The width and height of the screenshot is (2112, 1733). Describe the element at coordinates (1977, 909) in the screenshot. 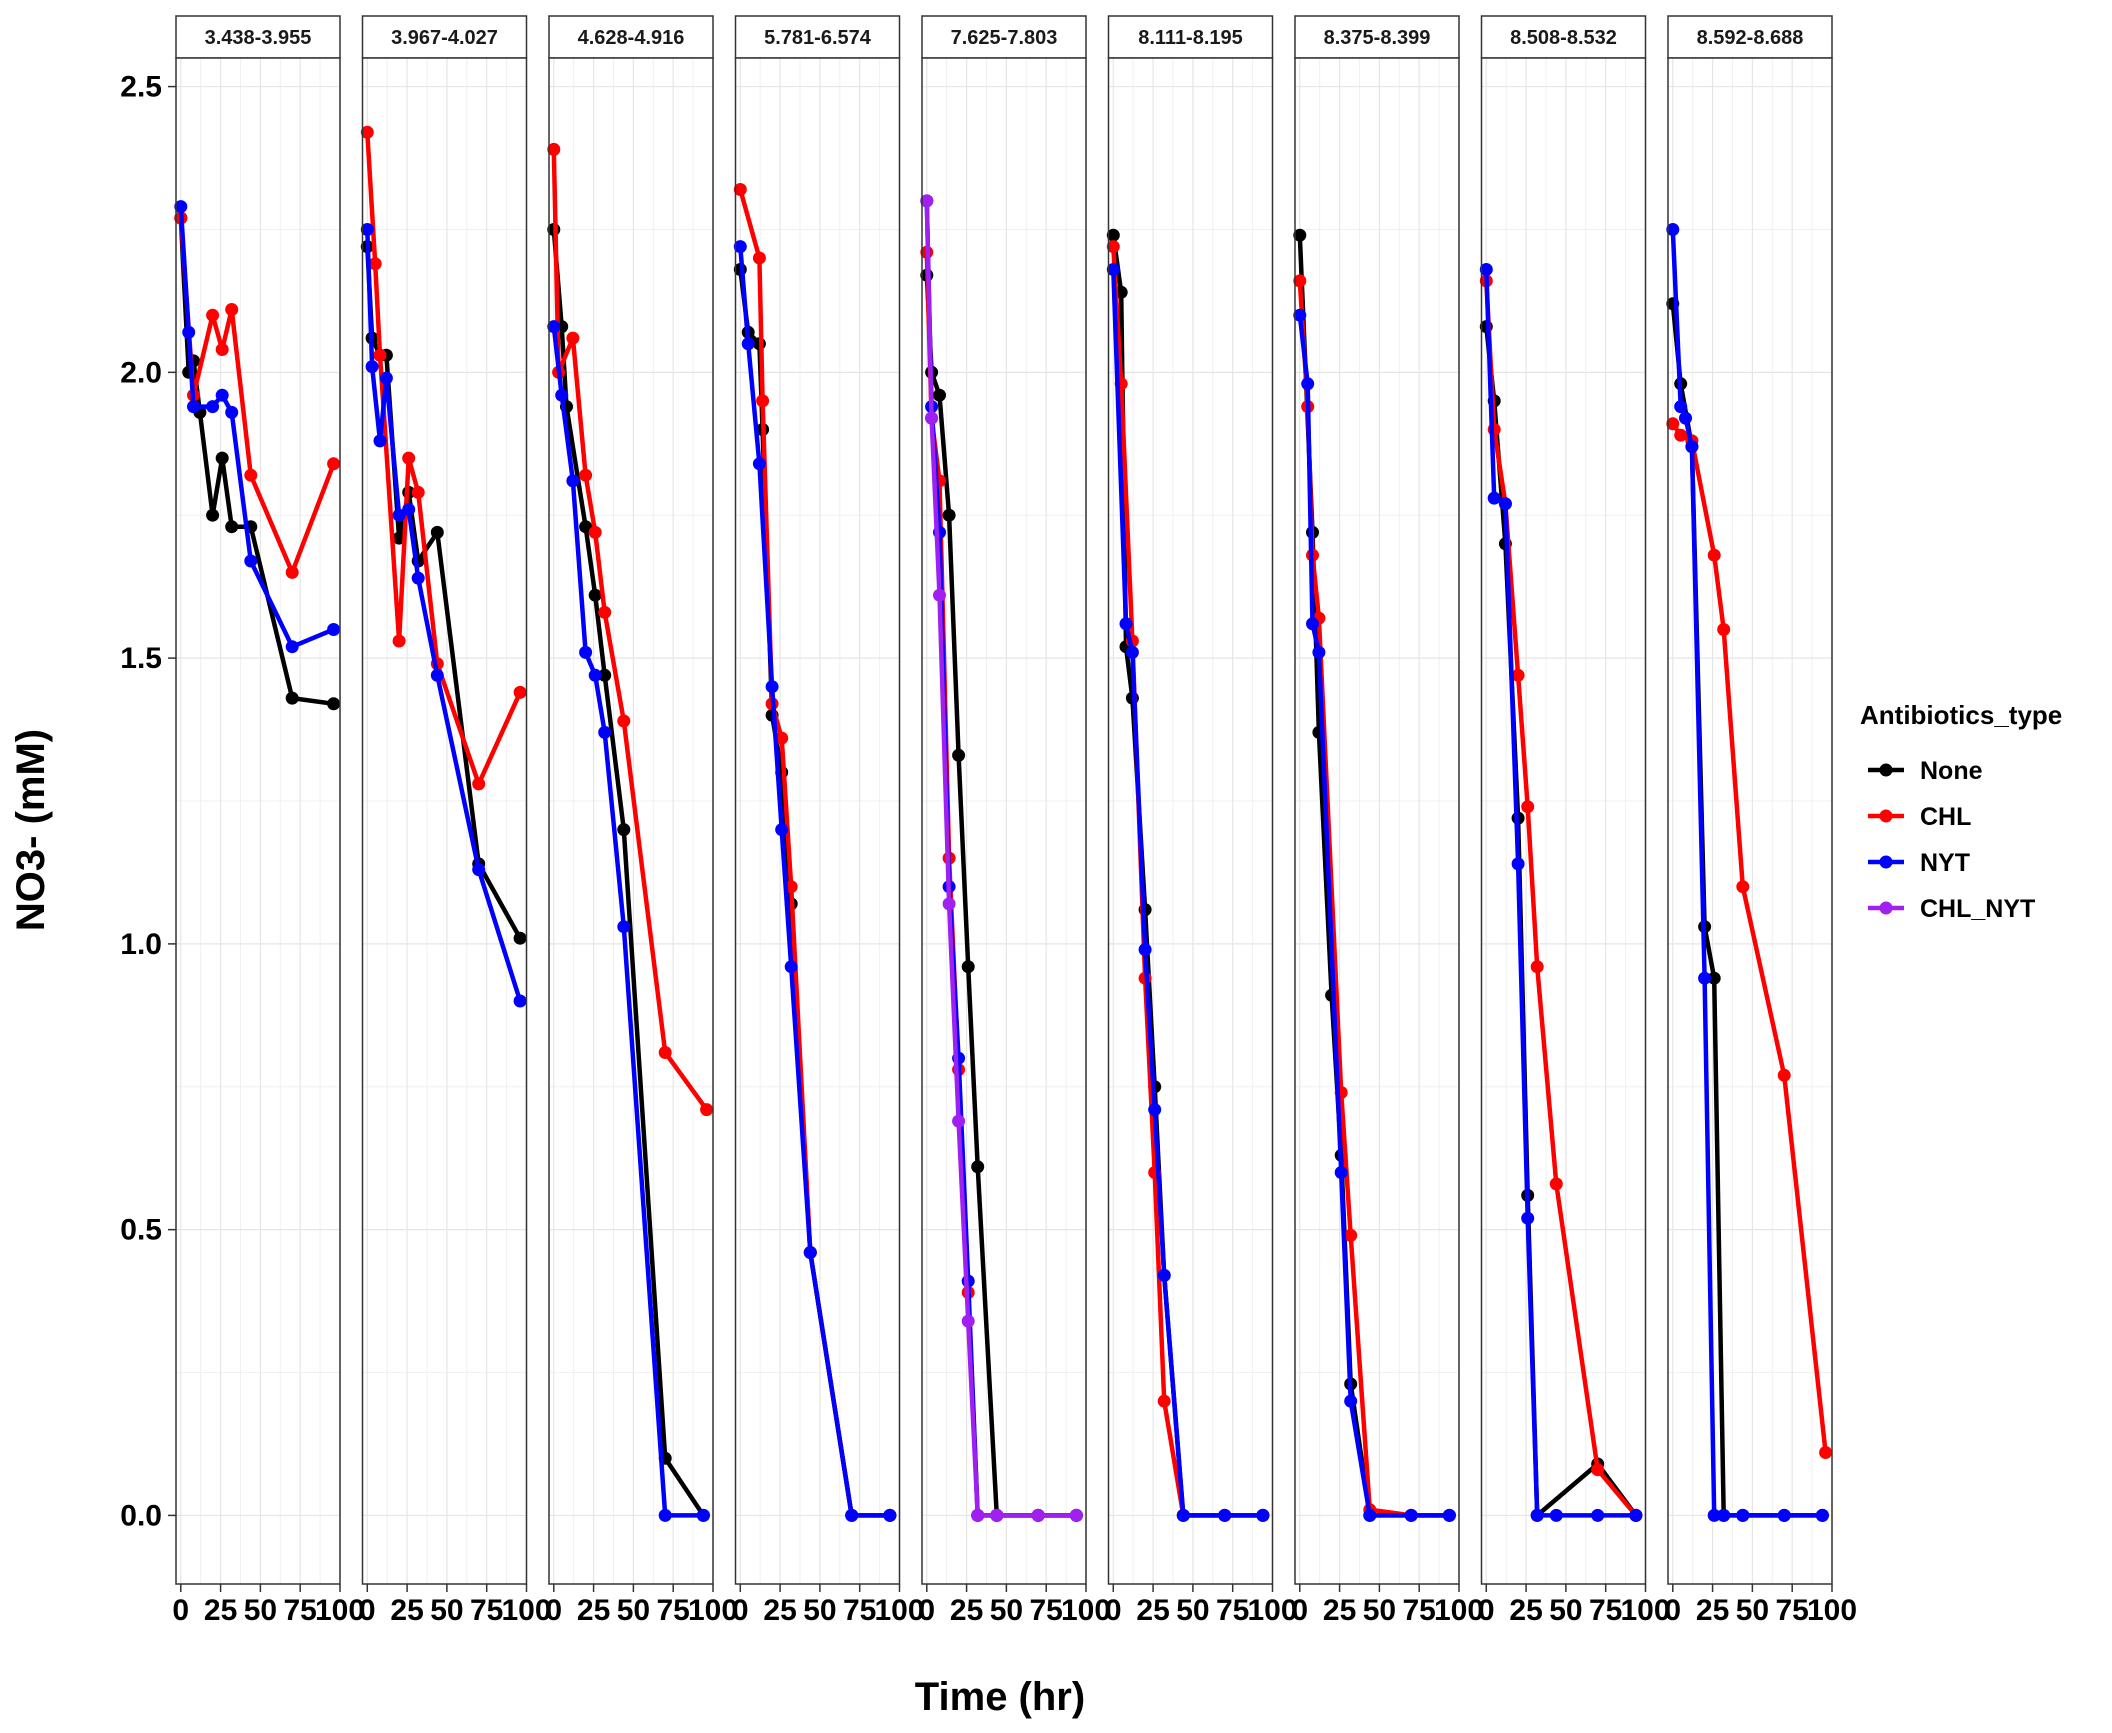

I see `legend-label: CHL_NYT` at that location.